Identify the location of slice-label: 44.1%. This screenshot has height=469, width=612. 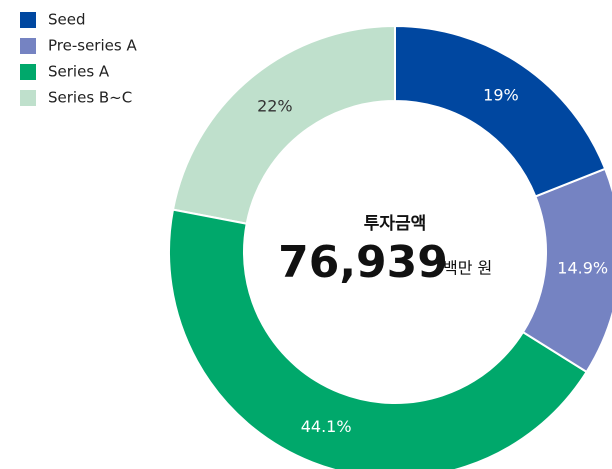
(326, 426).